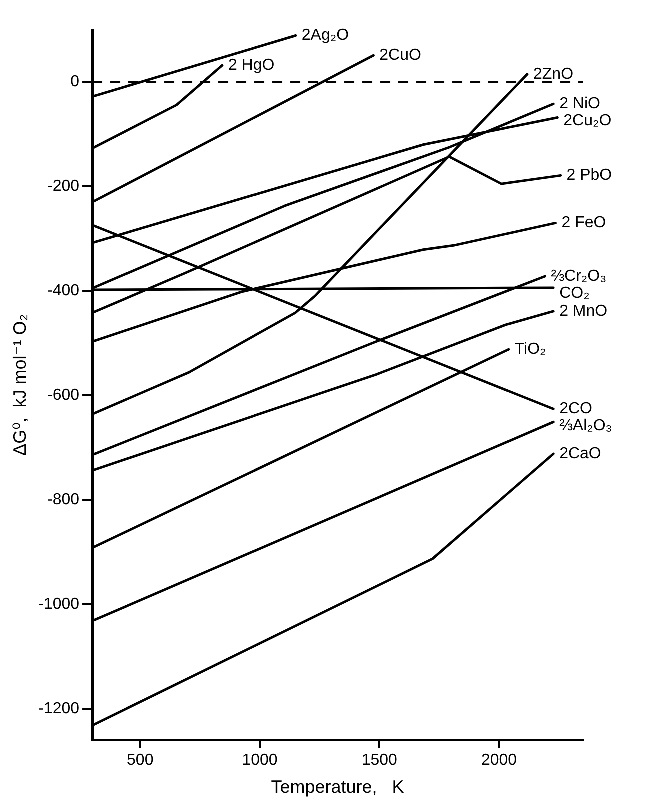  What do you see at coordinates (584, 223) in the screenshot?
I see `series-label: 2 FeO` at bounding box center [584, 223].